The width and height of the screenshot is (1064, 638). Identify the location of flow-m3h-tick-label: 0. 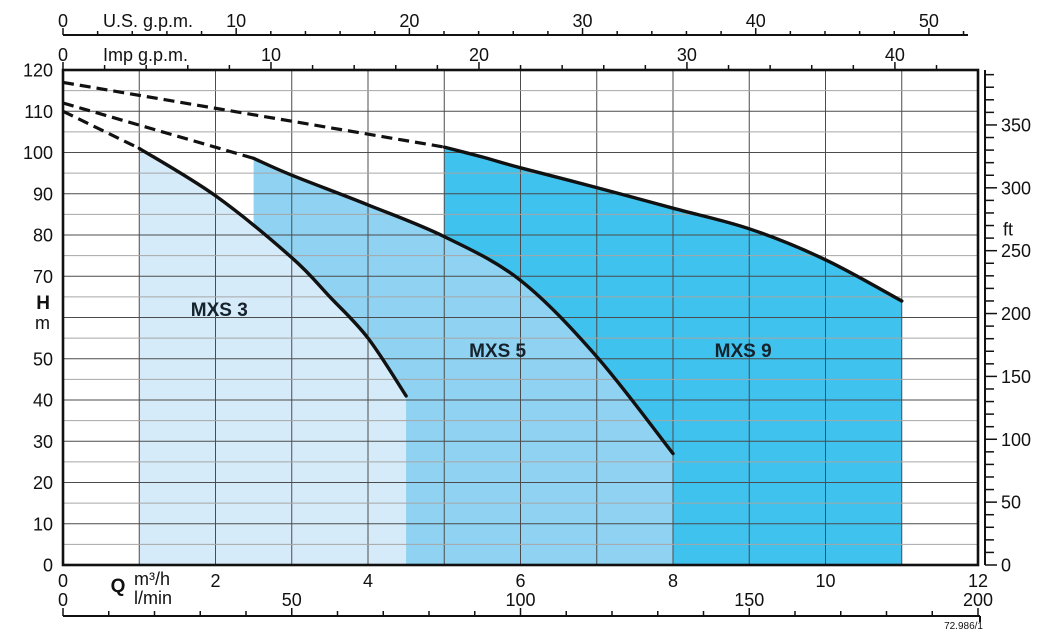
(63, 581).